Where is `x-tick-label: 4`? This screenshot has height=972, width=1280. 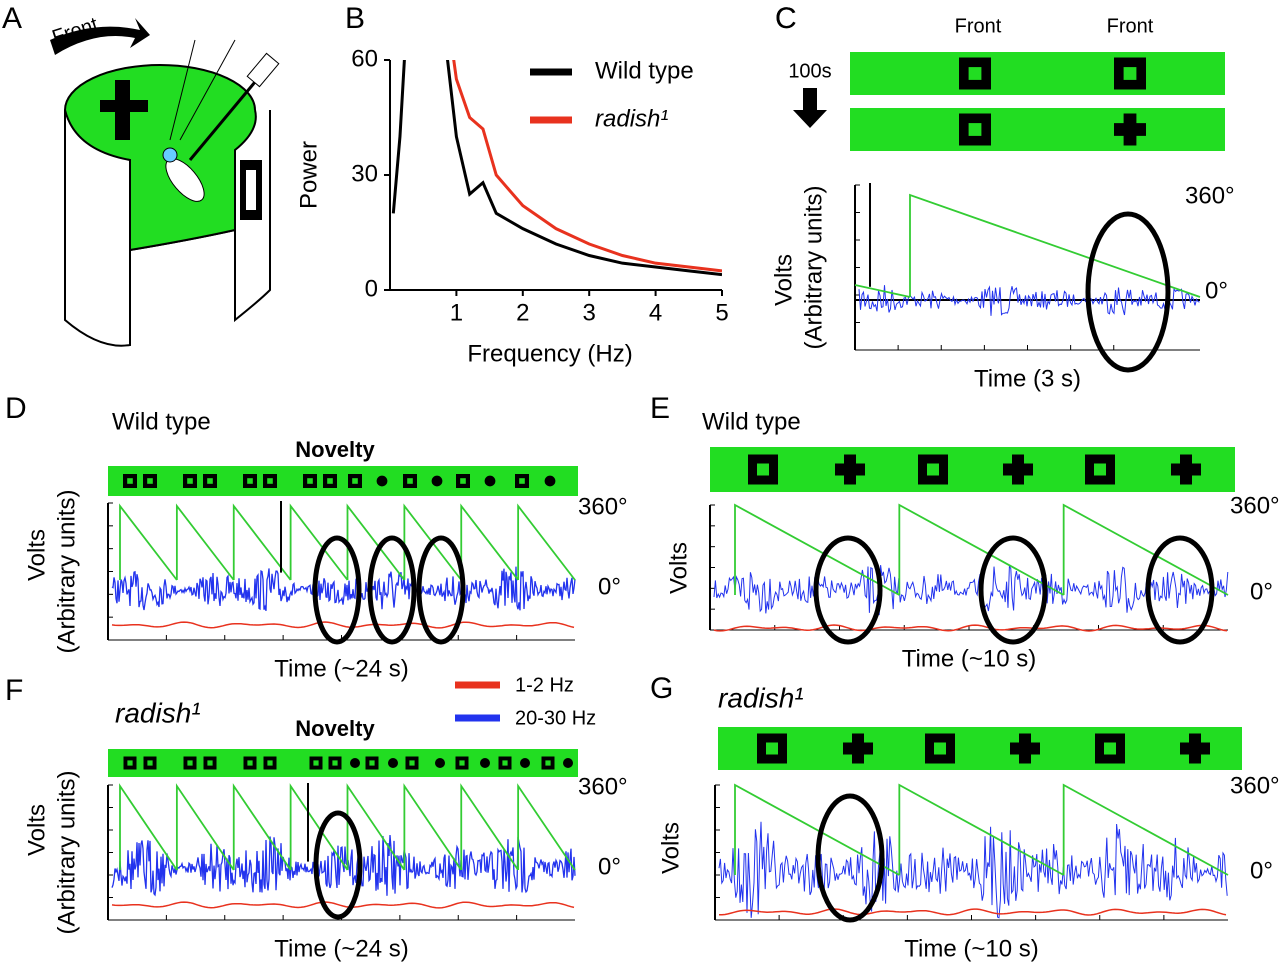 x-tick-label: 4 is located at coordinates (655, 312).